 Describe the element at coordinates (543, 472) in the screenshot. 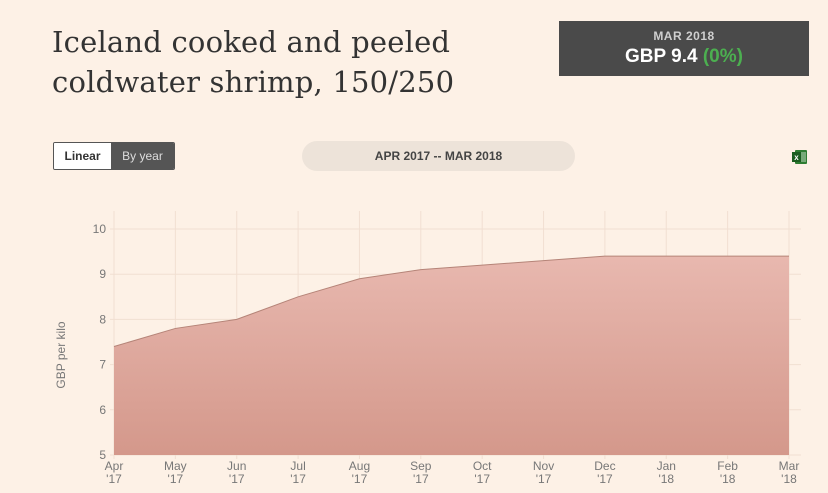

I see `x-tick-label: Nov '17` at that location.